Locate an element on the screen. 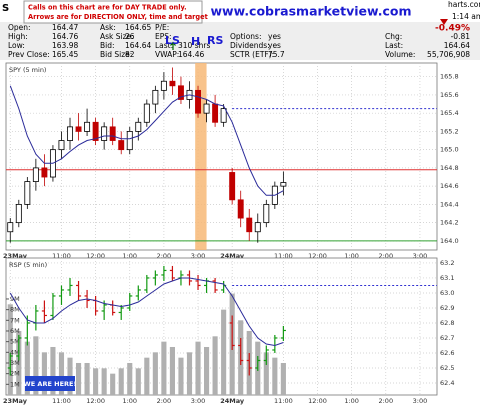 The image size is (480, 406). pattern-label: LS is located at coordinates (172, 40).